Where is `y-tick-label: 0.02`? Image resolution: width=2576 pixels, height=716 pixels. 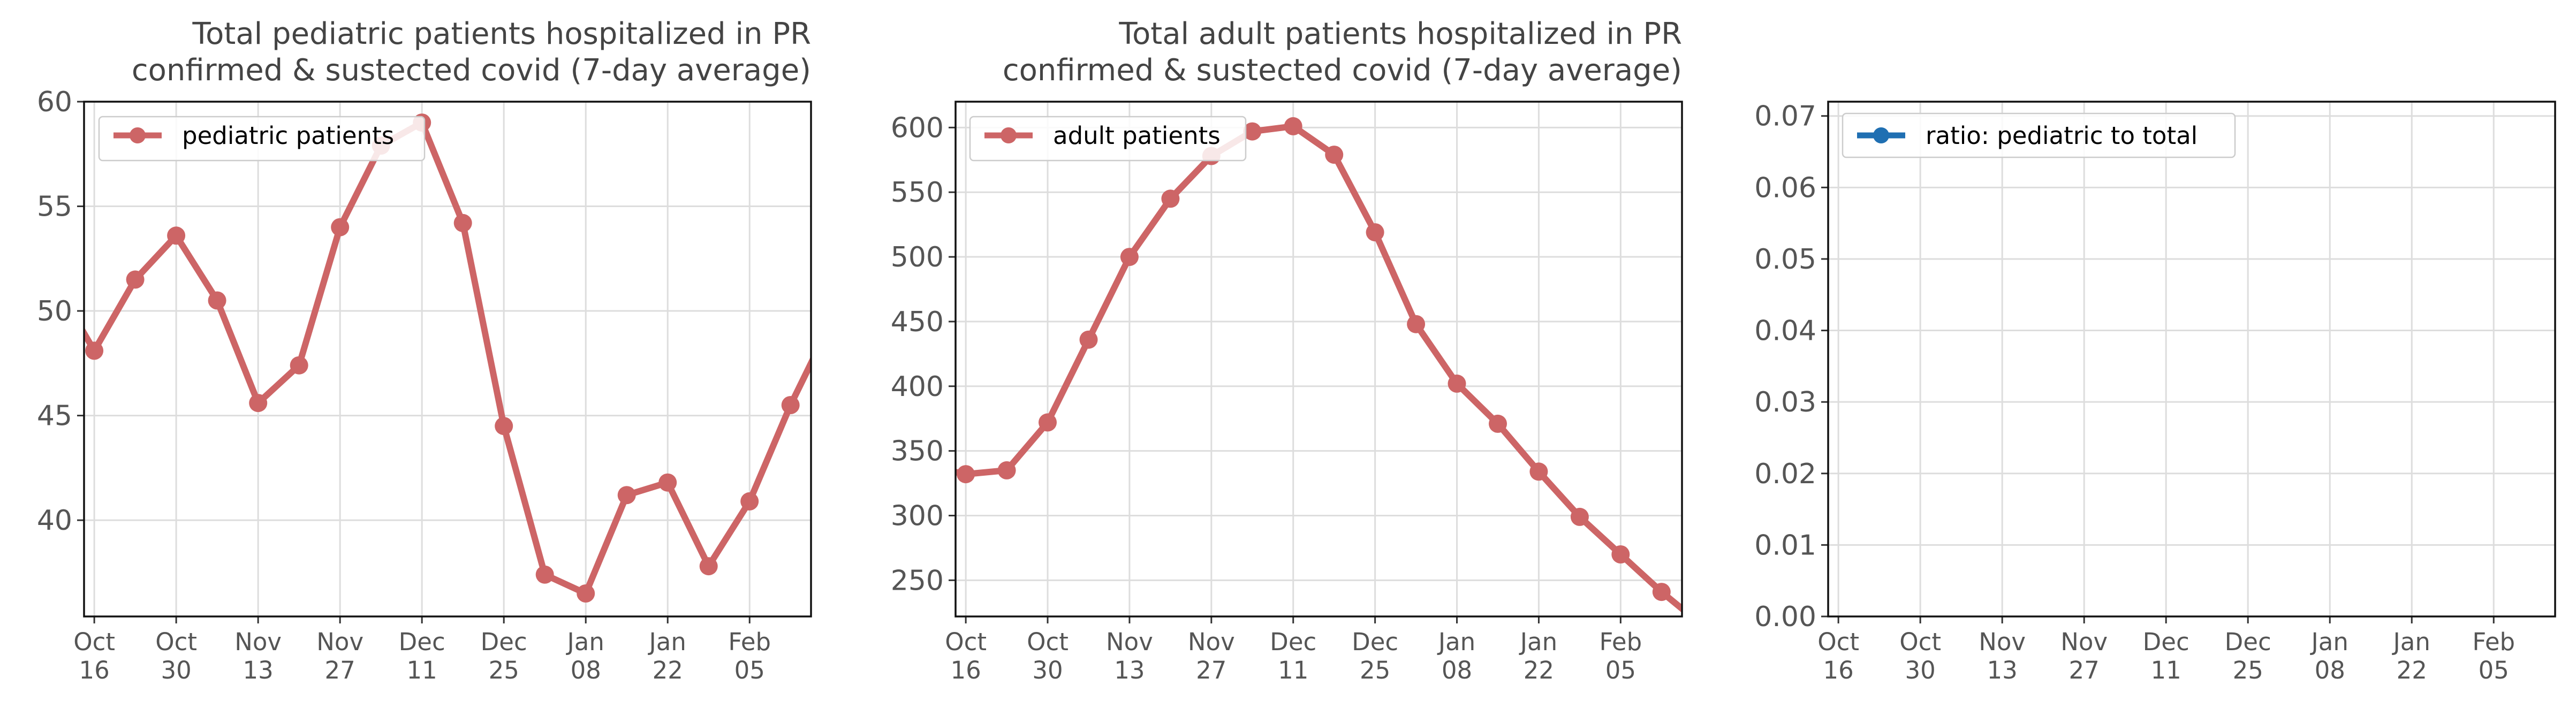 y-tick-label: 0.02 is located at coordinates (1785, 474).